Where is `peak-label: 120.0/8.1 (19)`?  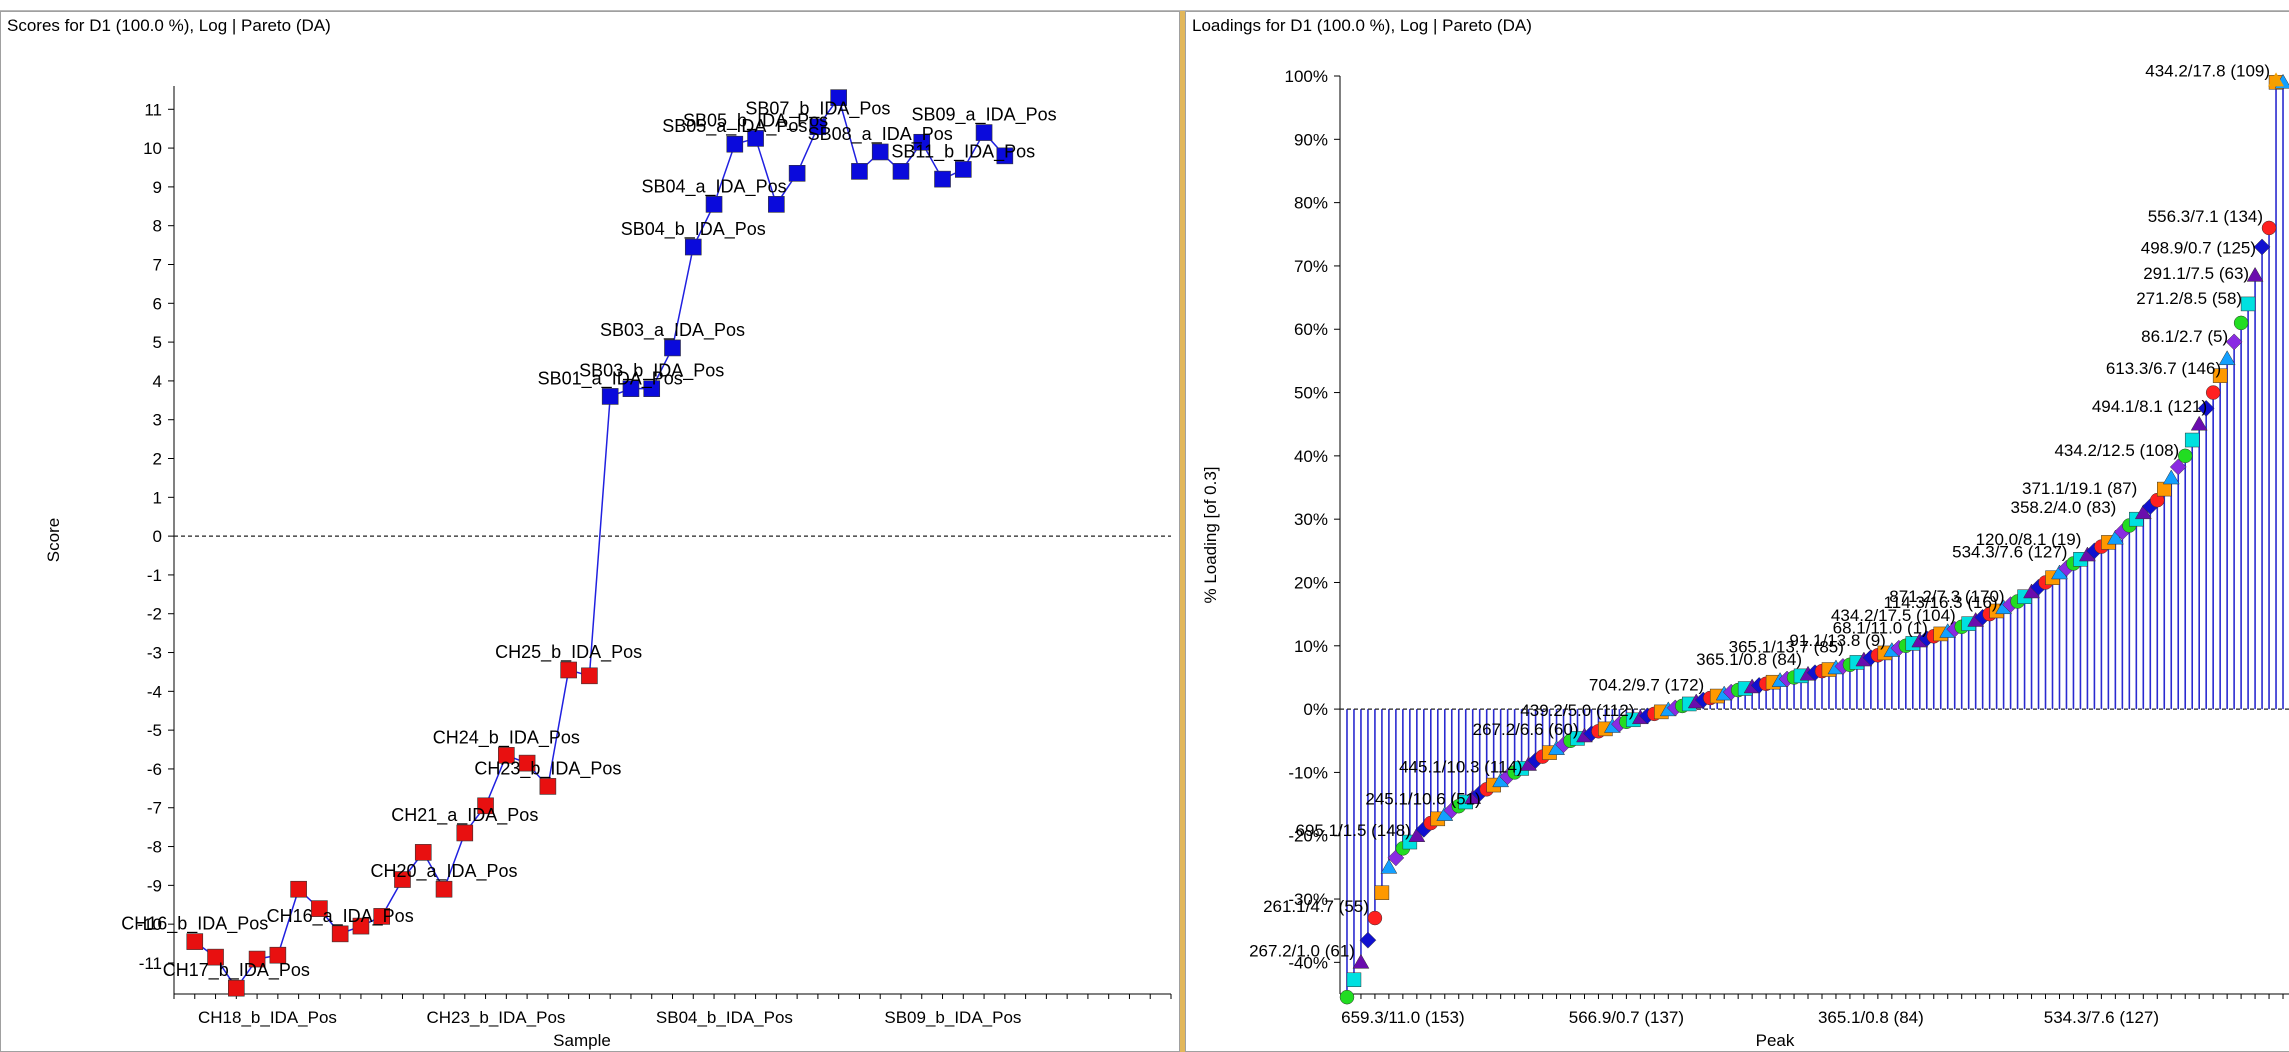
peak-label: 120.0/8.1 (19) is located at coordinates (2029, 539).